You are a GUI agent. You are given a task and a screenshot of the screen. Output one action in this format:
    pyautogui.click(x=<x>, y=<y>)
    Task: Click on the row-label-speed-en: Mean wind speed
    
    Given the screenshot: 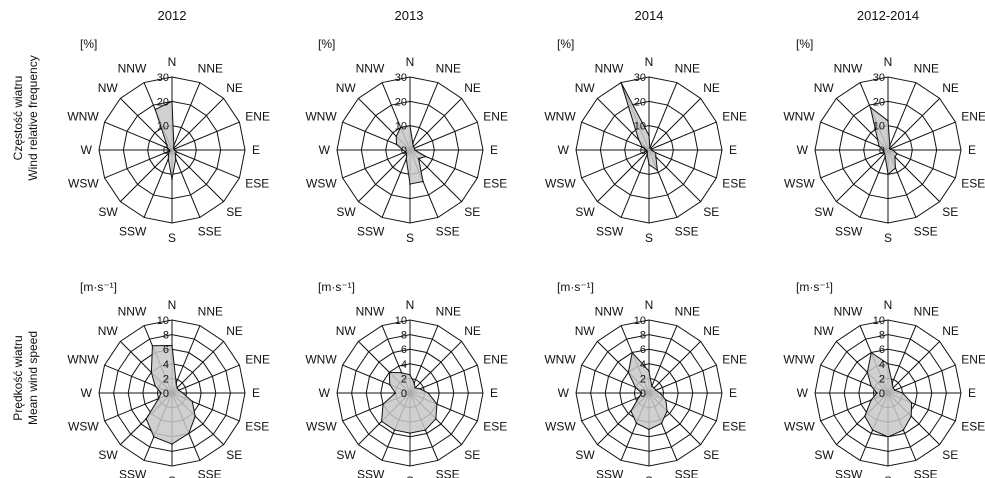 What is the action you would take?
    pyautogui.click(x=33, y=378)
    